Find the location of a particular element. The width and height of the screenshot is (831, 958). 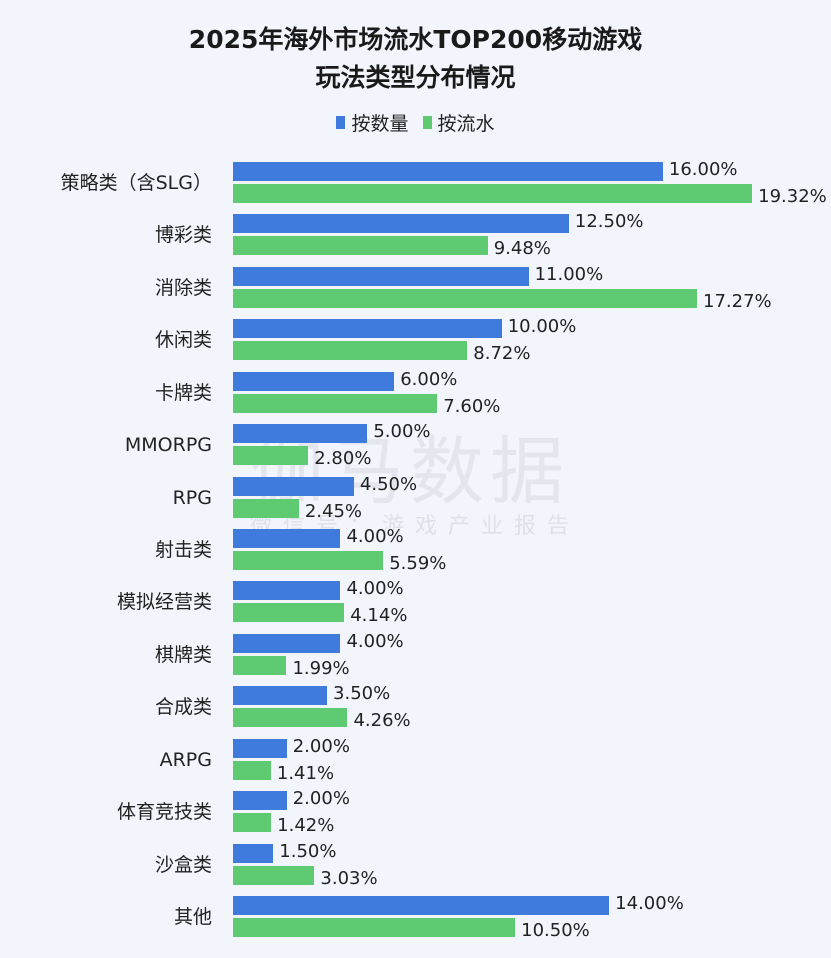

legend-swatch-blue is located at coordinates (341, 122).